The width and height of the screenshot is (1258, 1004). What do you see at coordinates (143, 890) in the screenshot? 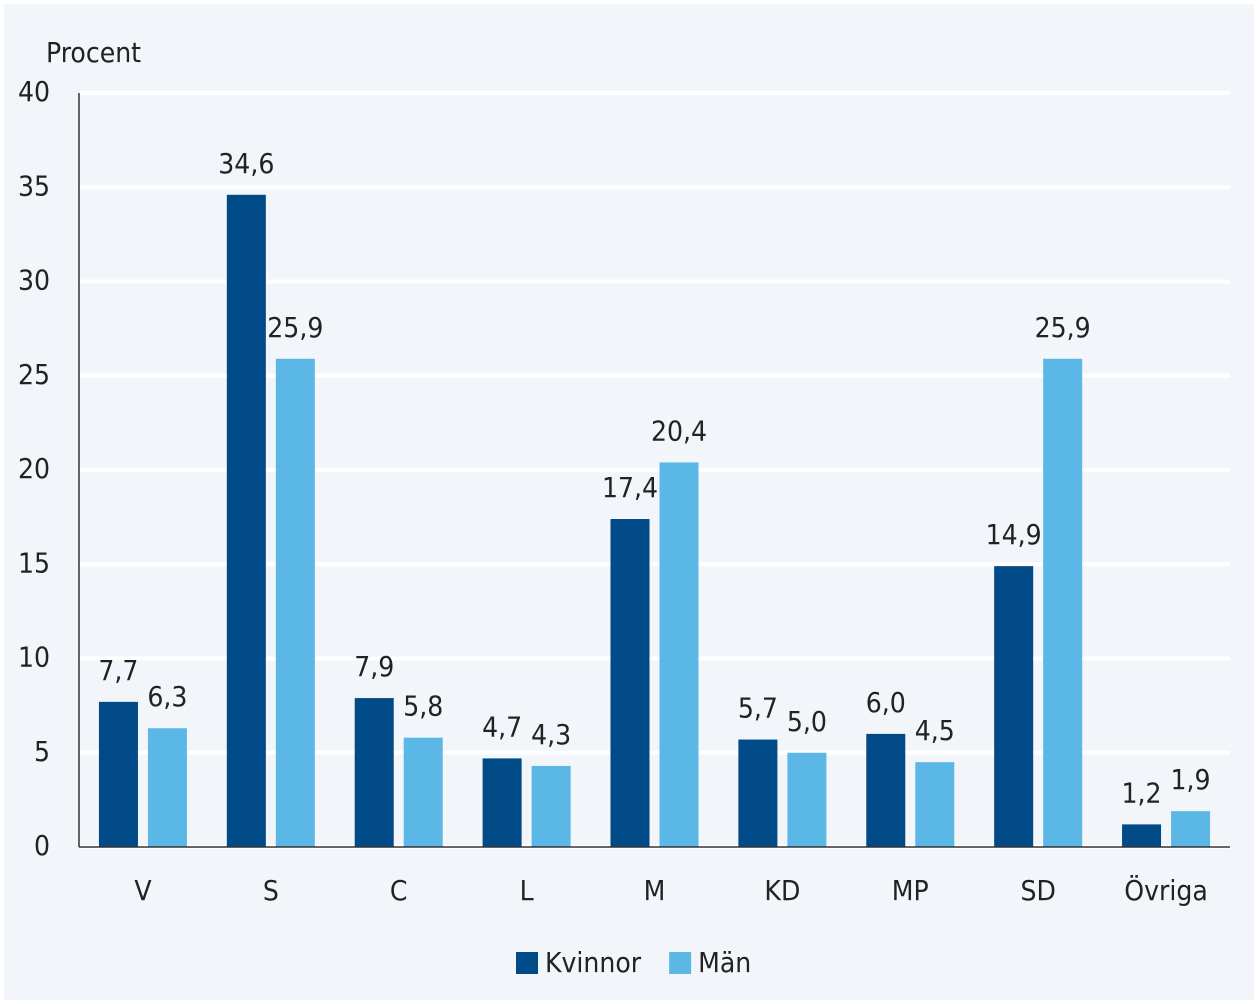
I see `x-tick-label: V` at bounding box center [143, 890].